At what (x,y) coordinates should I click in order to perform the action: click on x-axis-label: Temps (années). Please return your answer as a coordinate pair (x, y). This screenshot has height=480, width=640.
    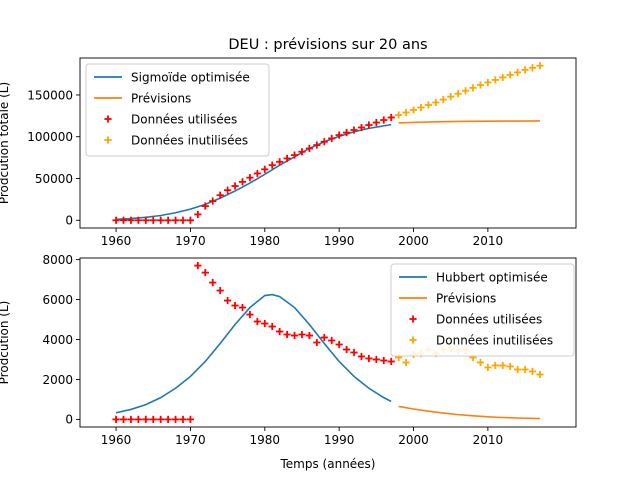
    Looking at the image, I should click on (328, 464).